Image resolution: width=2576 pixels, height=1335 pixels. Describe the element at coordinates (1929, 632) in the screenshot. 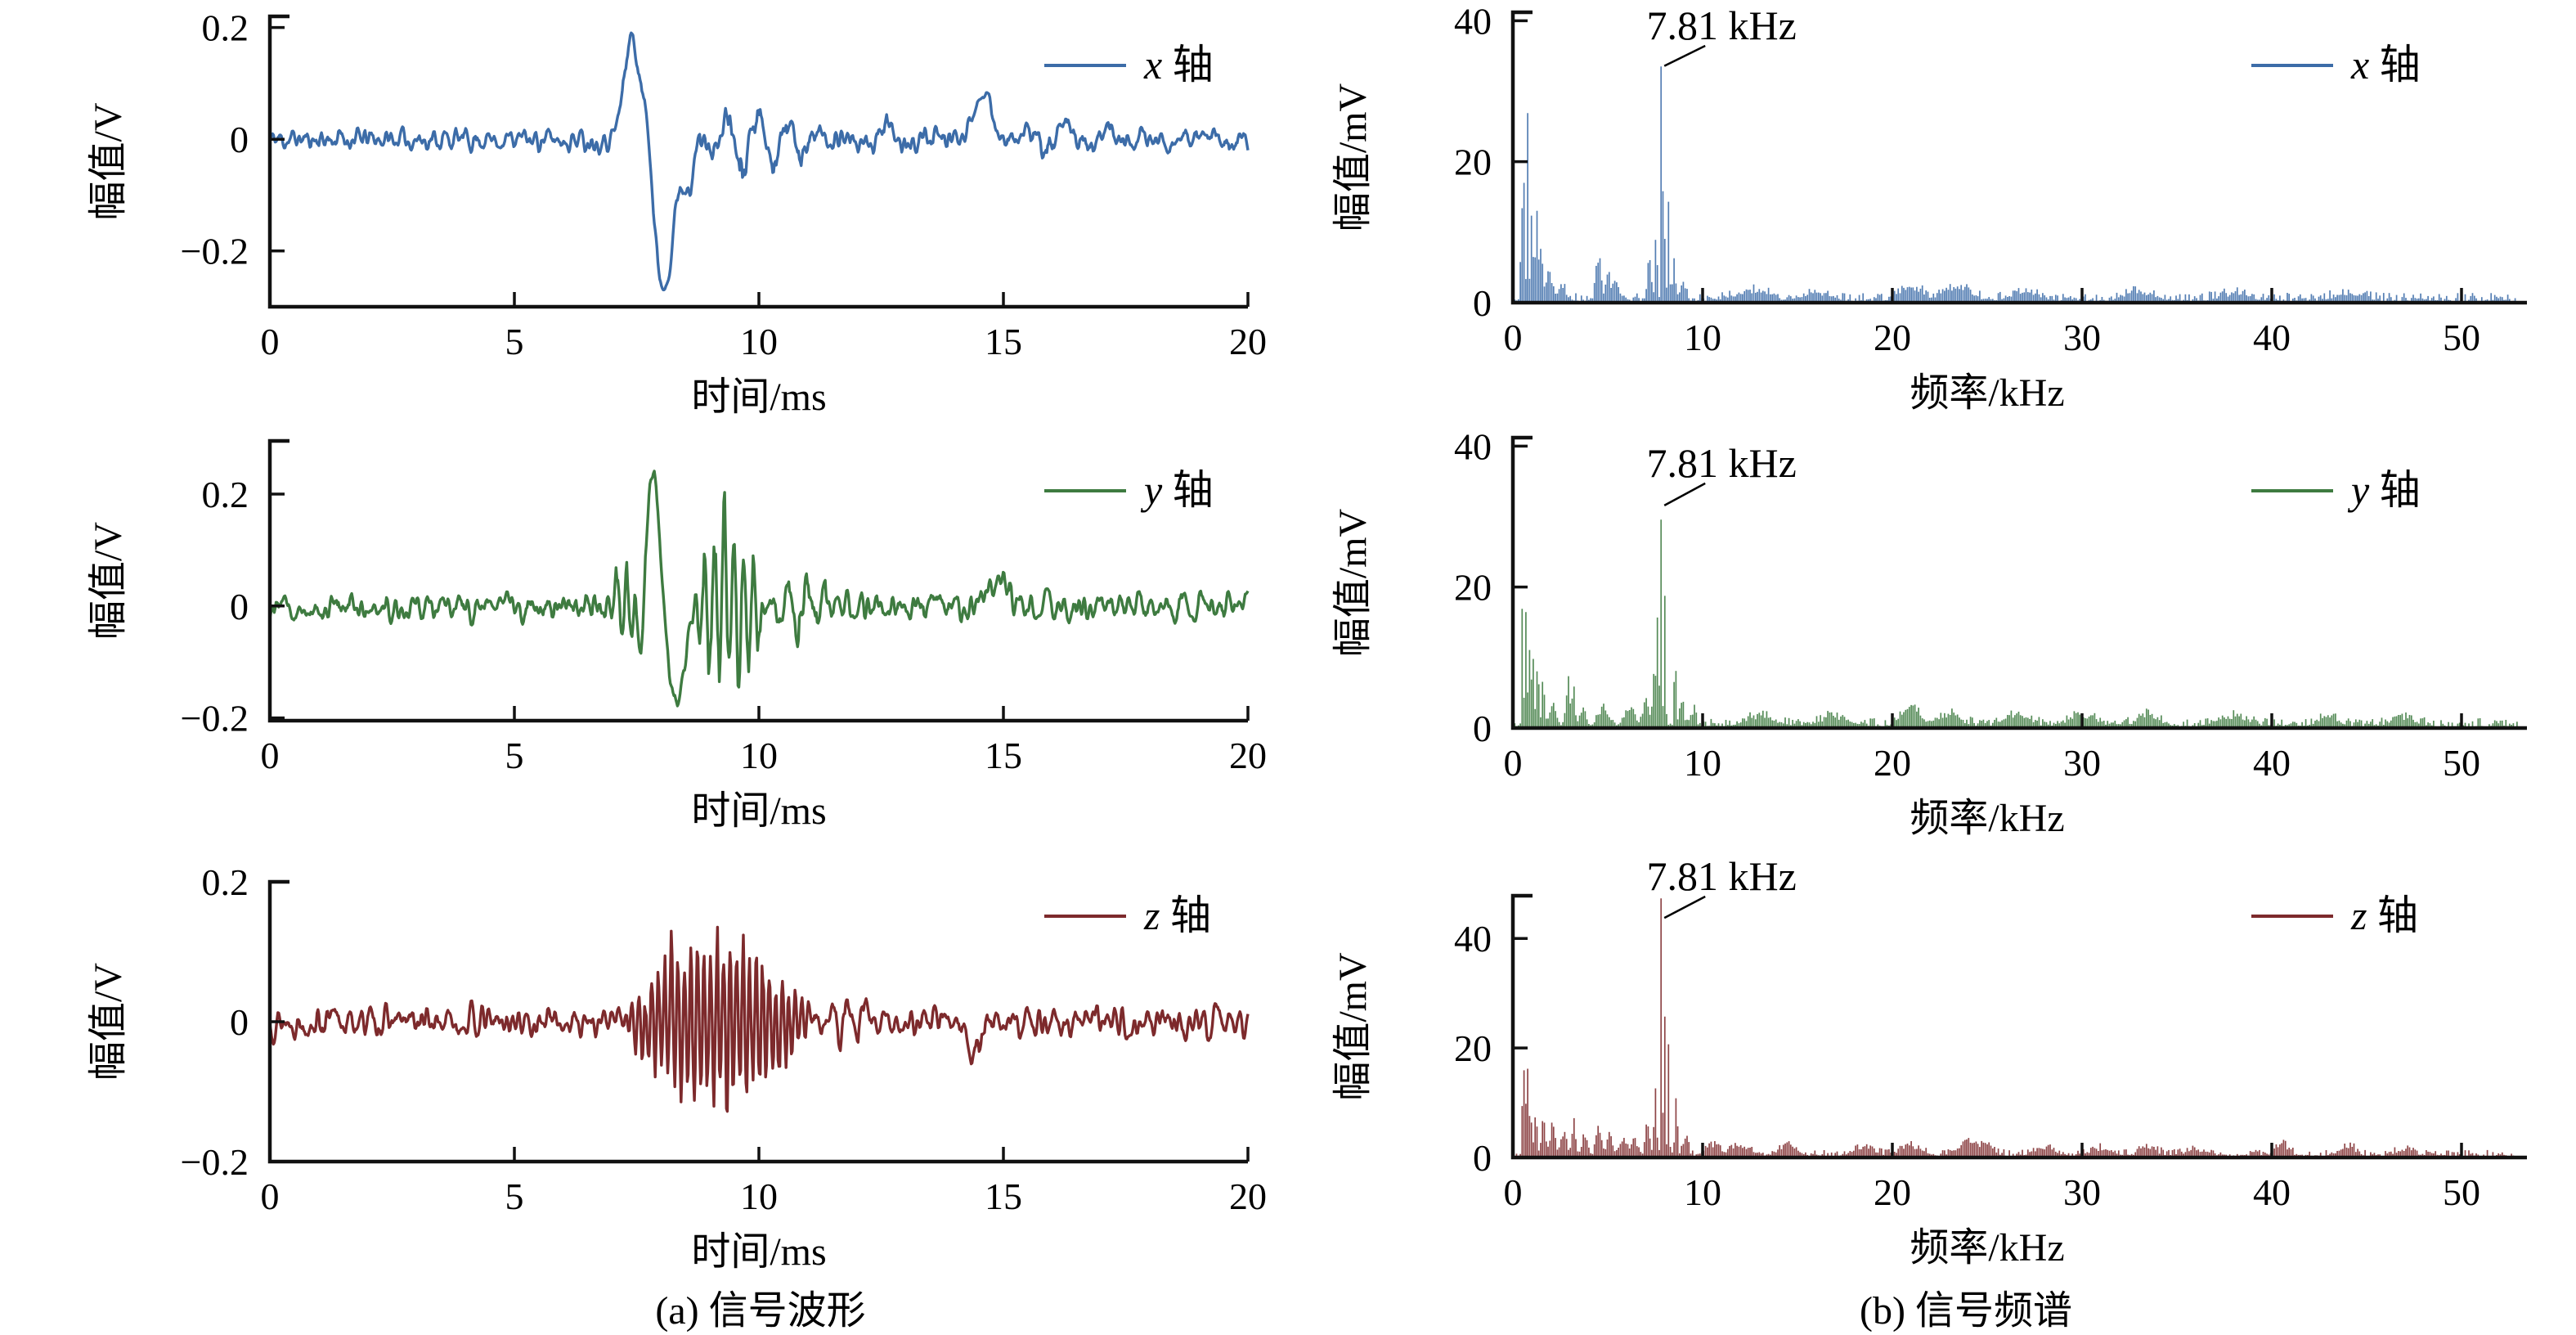

I see `spectrum-y-plot: 0 20 40 0 10 20 30 40 50 频率/kHz 幅值/mV y 轴 7.81 kHz` at that location.